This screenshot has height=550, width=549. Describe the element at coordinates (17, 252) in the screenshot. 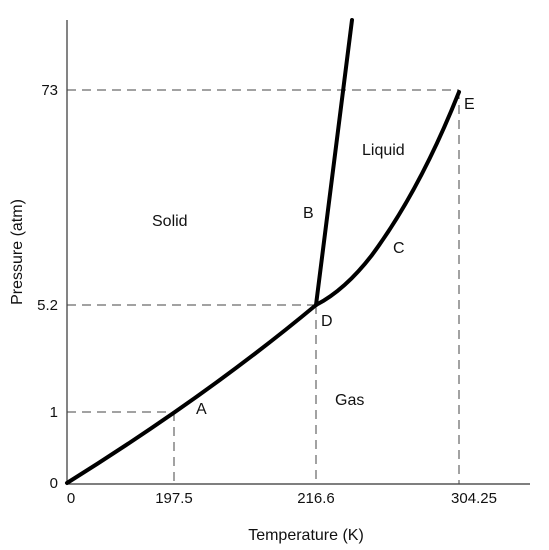

I see `y-axis-title: Pressure (atm)` at that location.